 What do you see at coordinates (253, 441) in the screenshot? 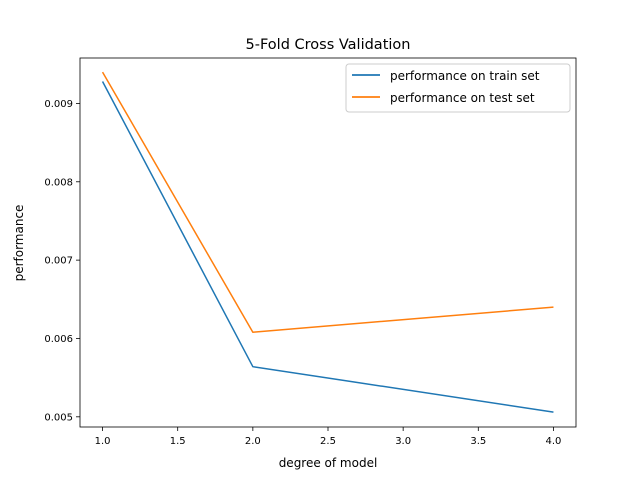
I see `x-tick-label: 2.0` at bounding box center [253, 441].